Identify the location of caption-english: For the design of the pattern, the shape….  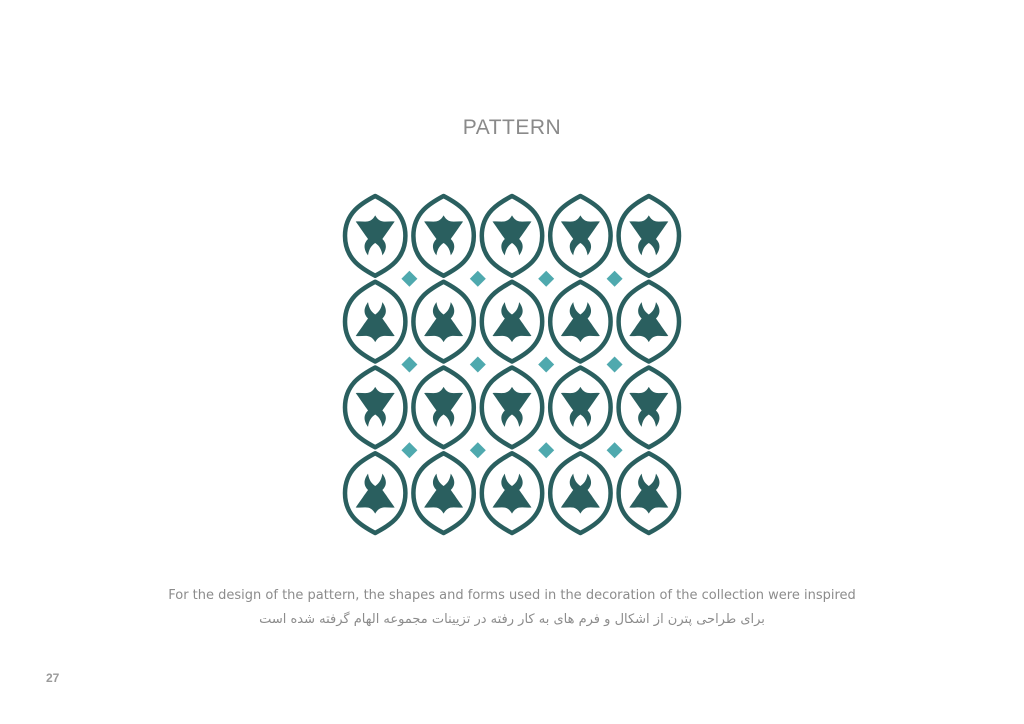
(512, 595).